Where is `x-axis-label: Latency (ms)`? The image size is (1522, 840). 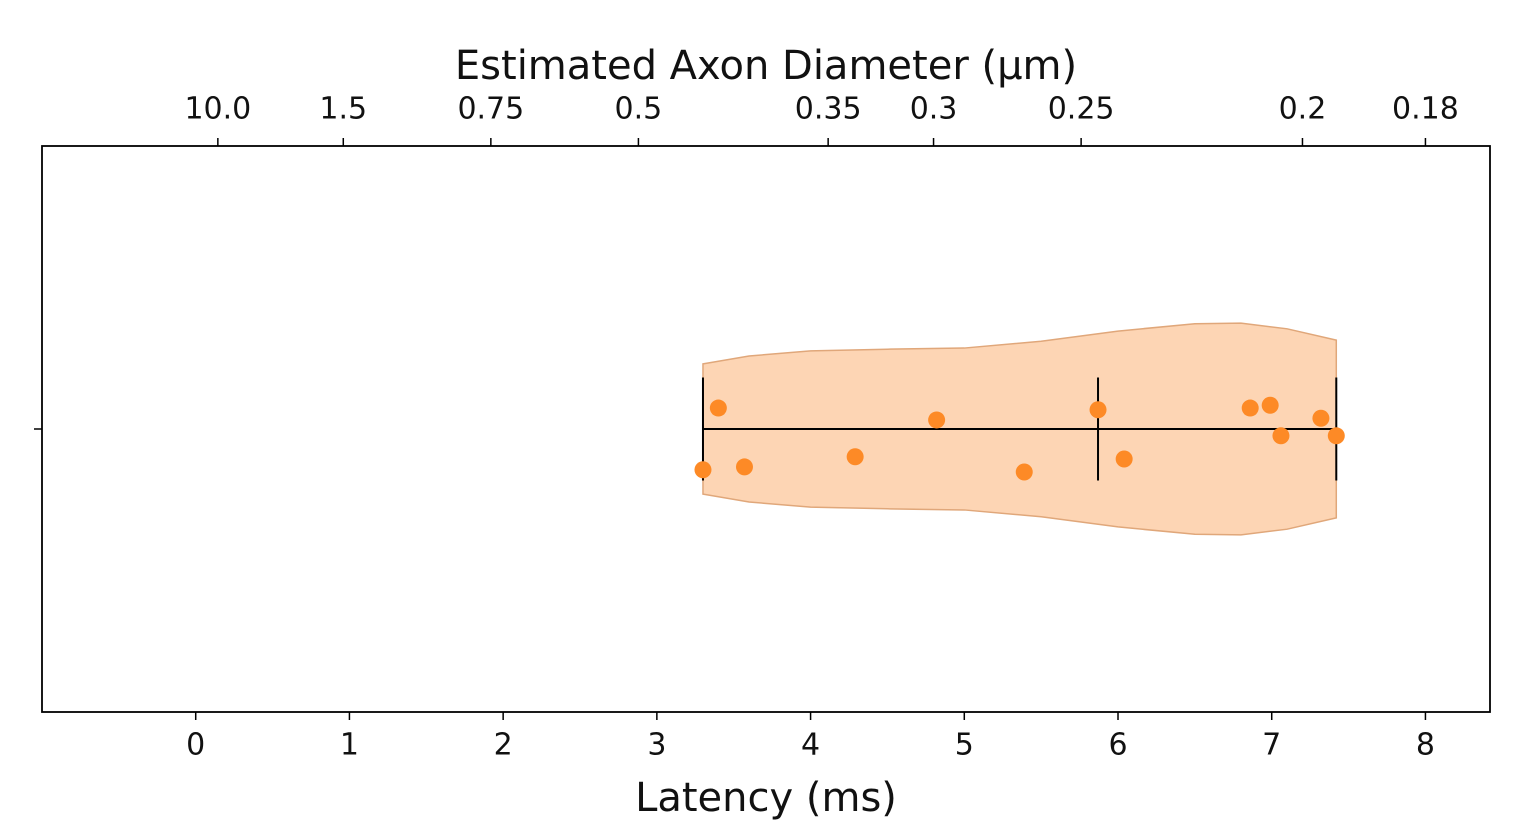 x-axis-label: Latency (ms) is located at coordinates (766, 798).